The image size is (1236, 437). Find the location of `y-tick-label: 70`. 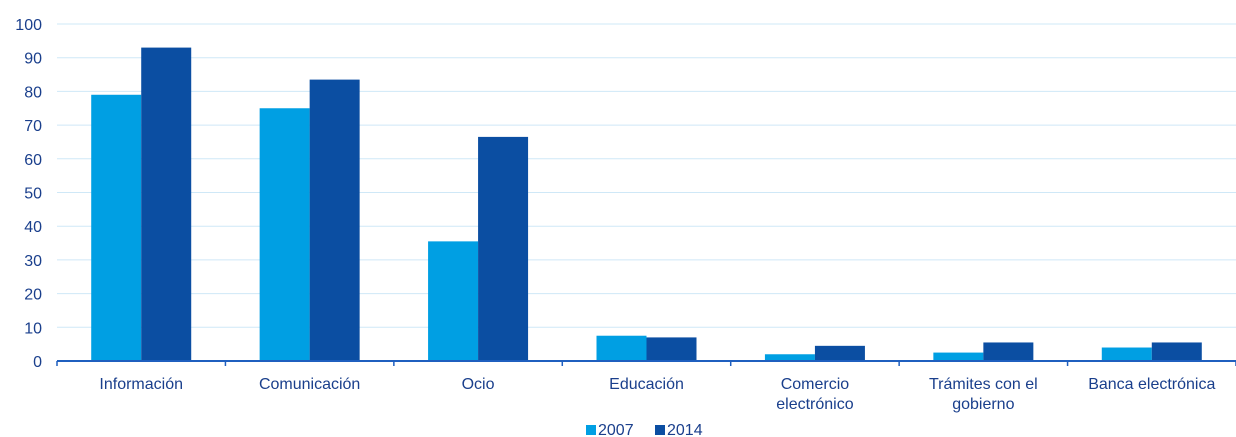

y-tick-label: 70 is located at coordinates (33, 126).